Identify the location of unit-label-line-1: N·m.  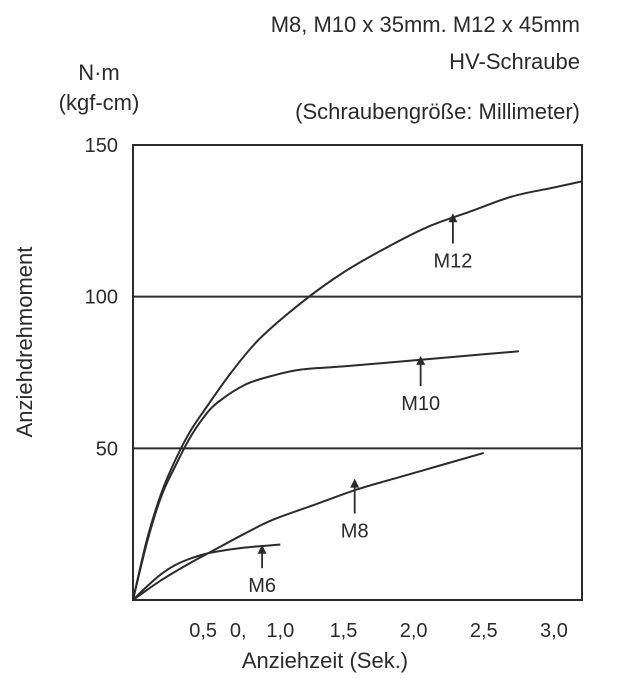
(99, 72).